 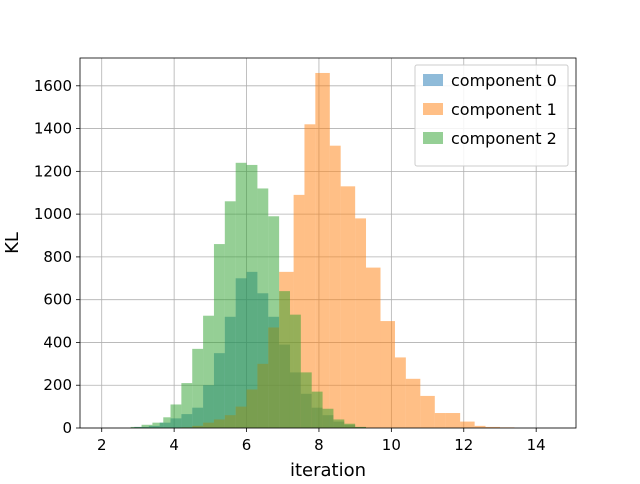 What do you see at coordinates (319, 445) in the screenshot?
I see `x-tick-label: 8` at bounding box center [319, 445].